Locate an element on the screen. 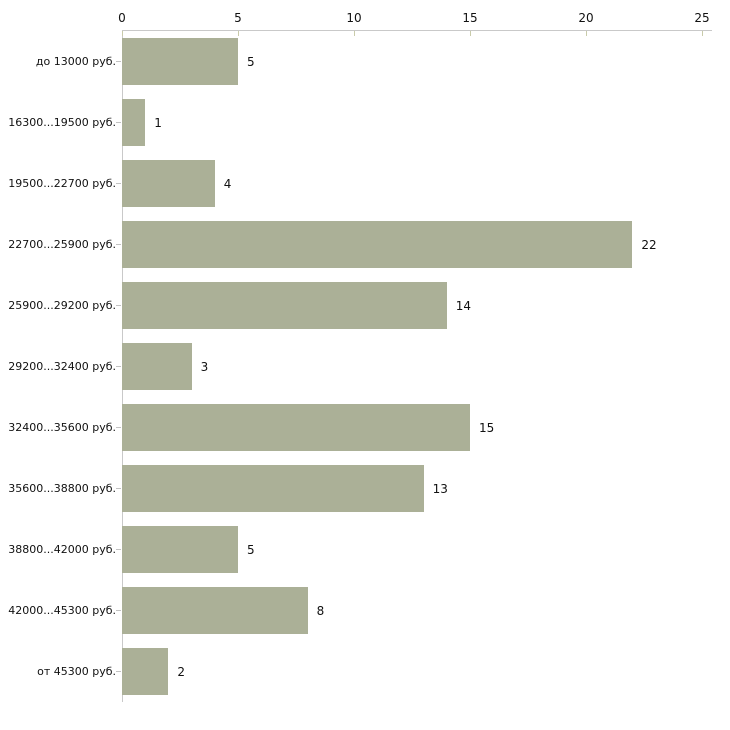 The image size is (730, 730). value-label: 13 is located at coordinates (440, 488).